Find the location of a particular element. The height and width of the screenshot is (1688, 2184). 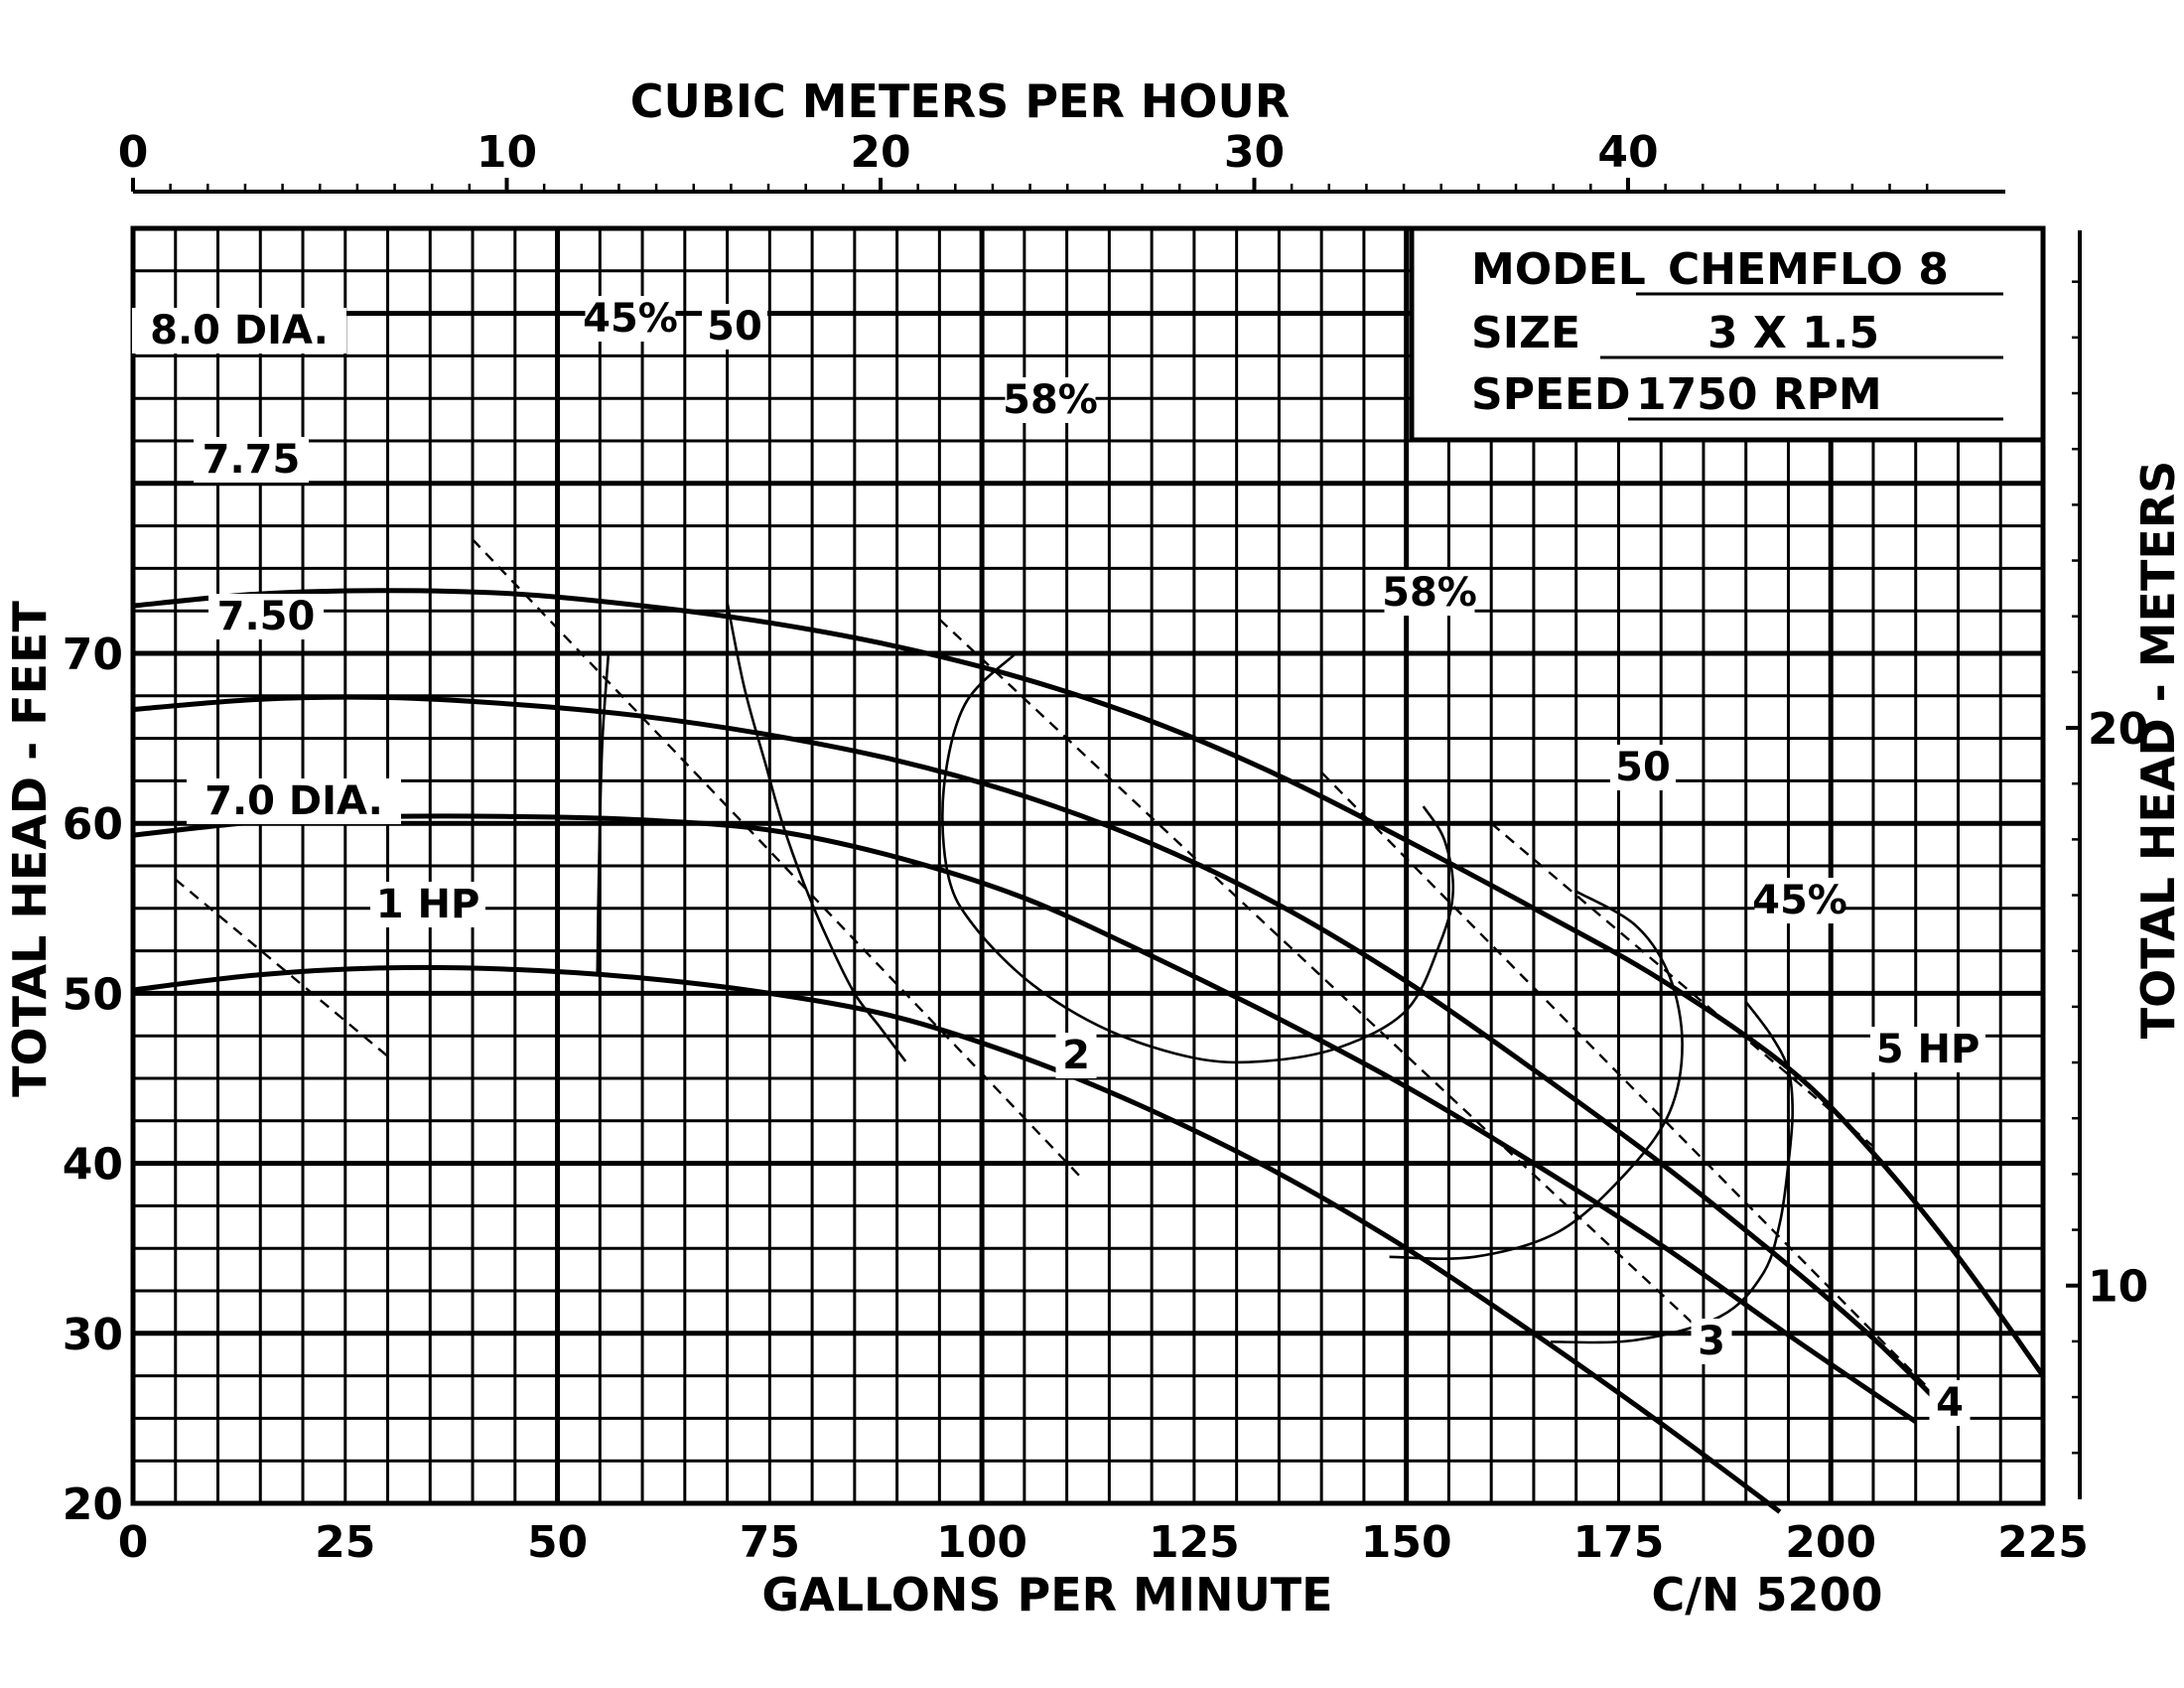

speed-label: SPEED is located at coordinates (1551, 394).